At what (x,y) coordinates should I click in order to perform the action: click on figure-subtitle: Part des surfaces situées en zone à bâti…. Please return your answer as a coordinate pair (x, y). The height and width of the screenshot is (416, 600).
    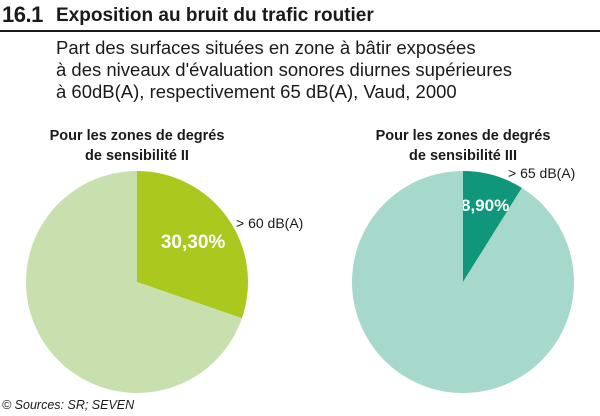
    Looking at the image, I should click on (326, 70).